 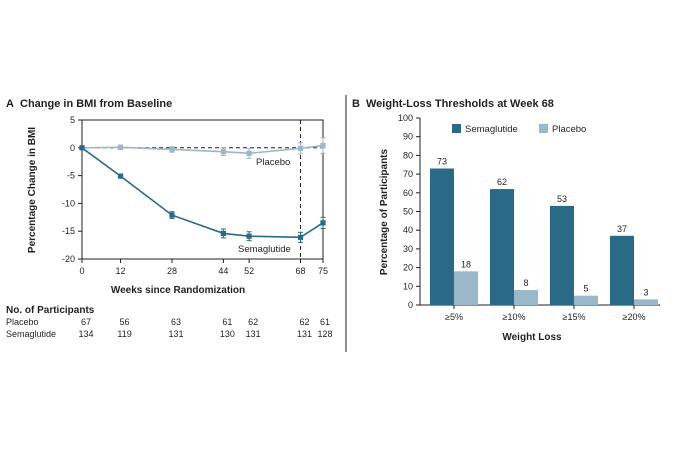 What do you see at coordinates (569, 129) in the screenshot?
I see `legend-label-placebo: Placebo` at bounding box center [569, 129].